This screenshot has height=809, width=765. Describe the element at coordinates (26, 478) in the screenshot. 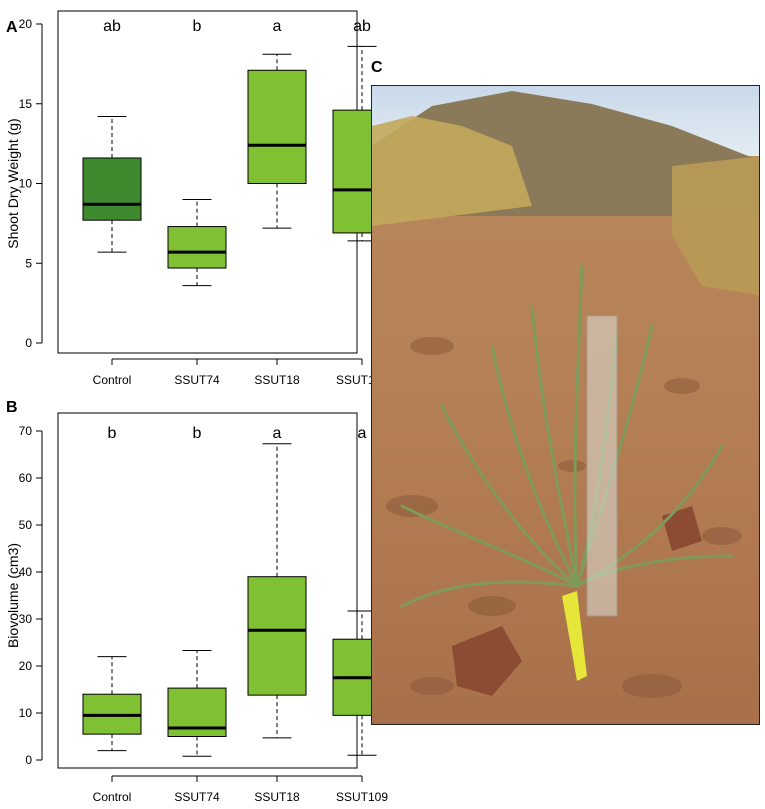

I see `y-tick-label: 60` at that location.